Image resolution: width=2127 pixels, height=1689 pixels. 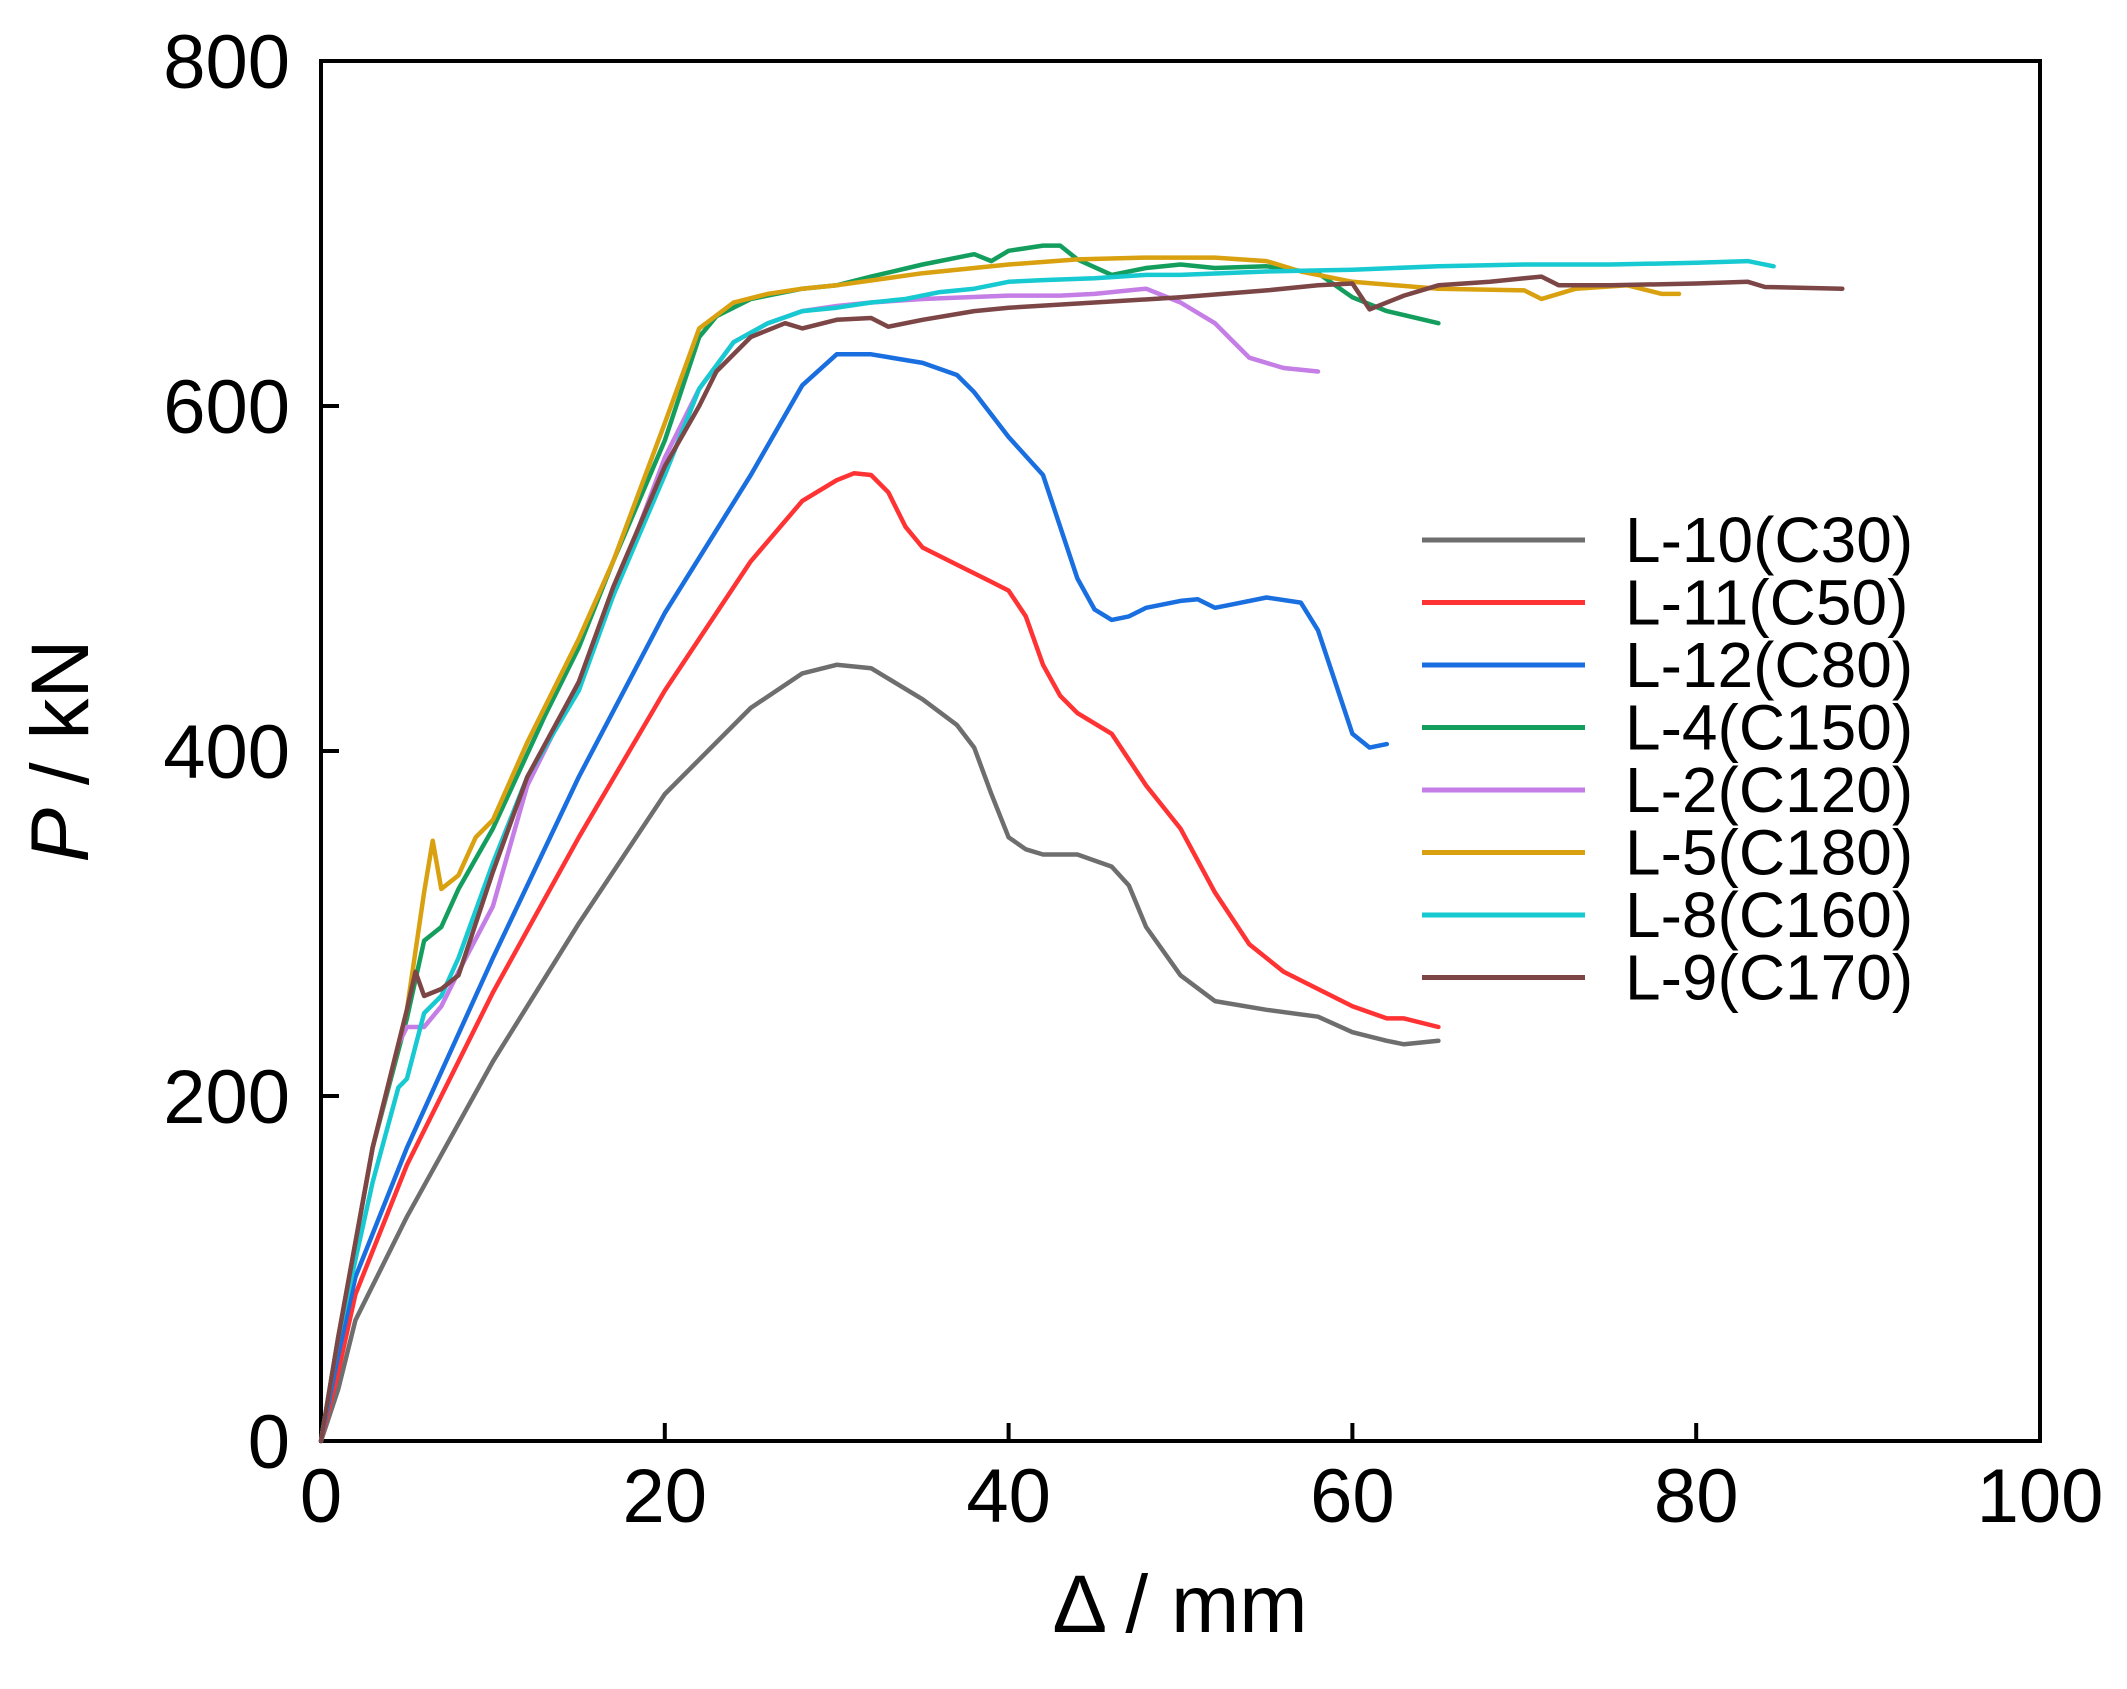 I want to click on legend-label: L-5(C180), so click(x=1769, y=853).